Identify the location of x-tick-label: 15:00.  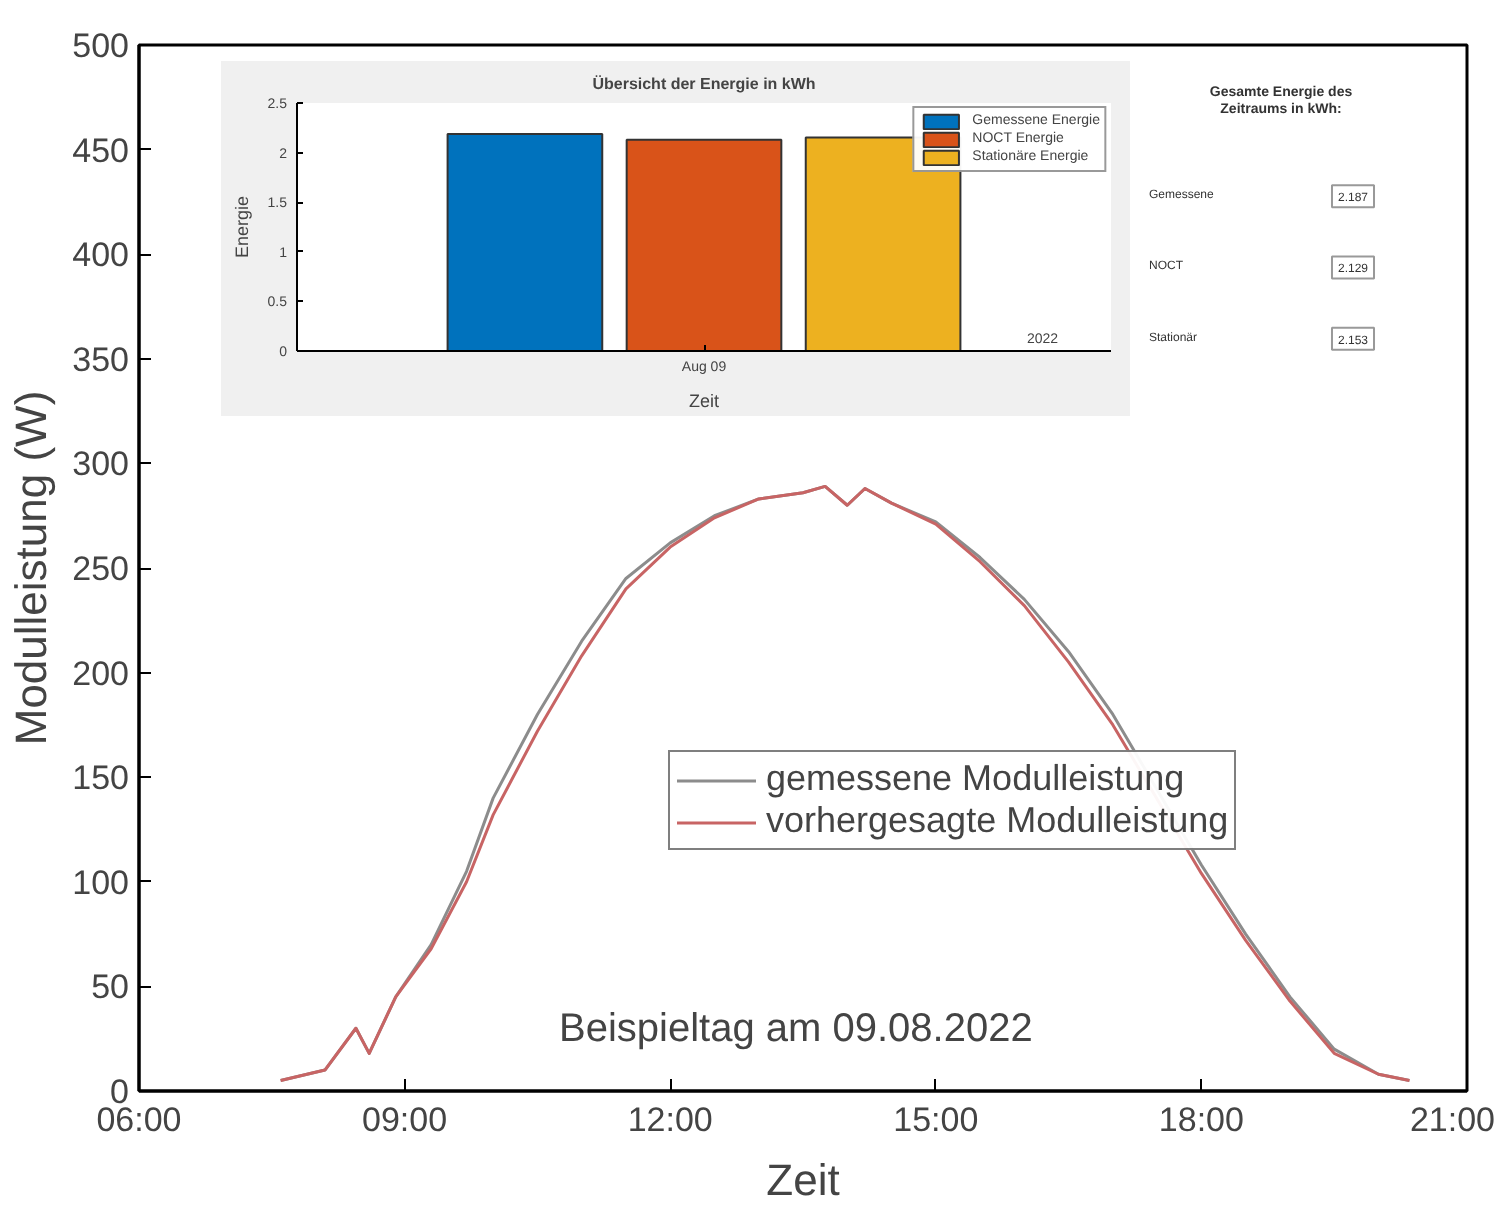
(936, 1120).